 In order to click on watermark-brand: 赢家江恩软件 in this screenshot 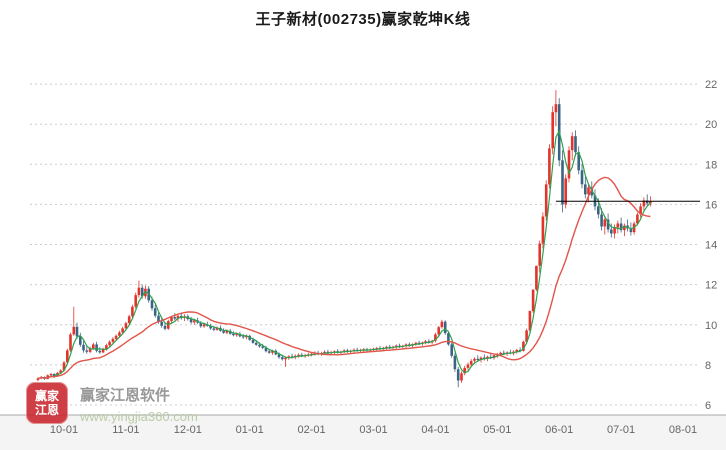, I will do `click(125, 395)`.